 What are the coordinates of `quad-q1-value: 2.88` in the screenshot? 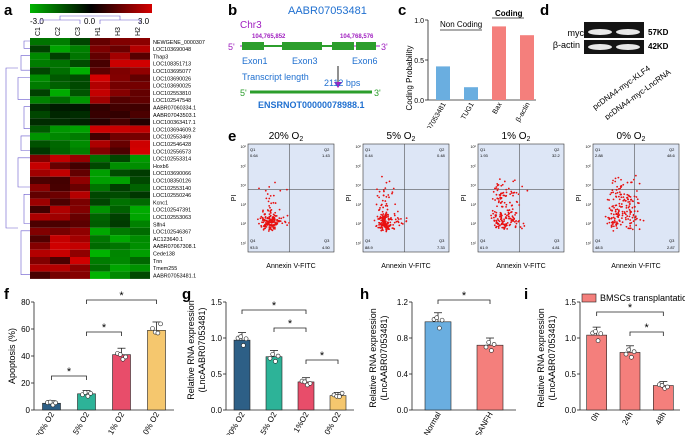 It's located at (599, 155).